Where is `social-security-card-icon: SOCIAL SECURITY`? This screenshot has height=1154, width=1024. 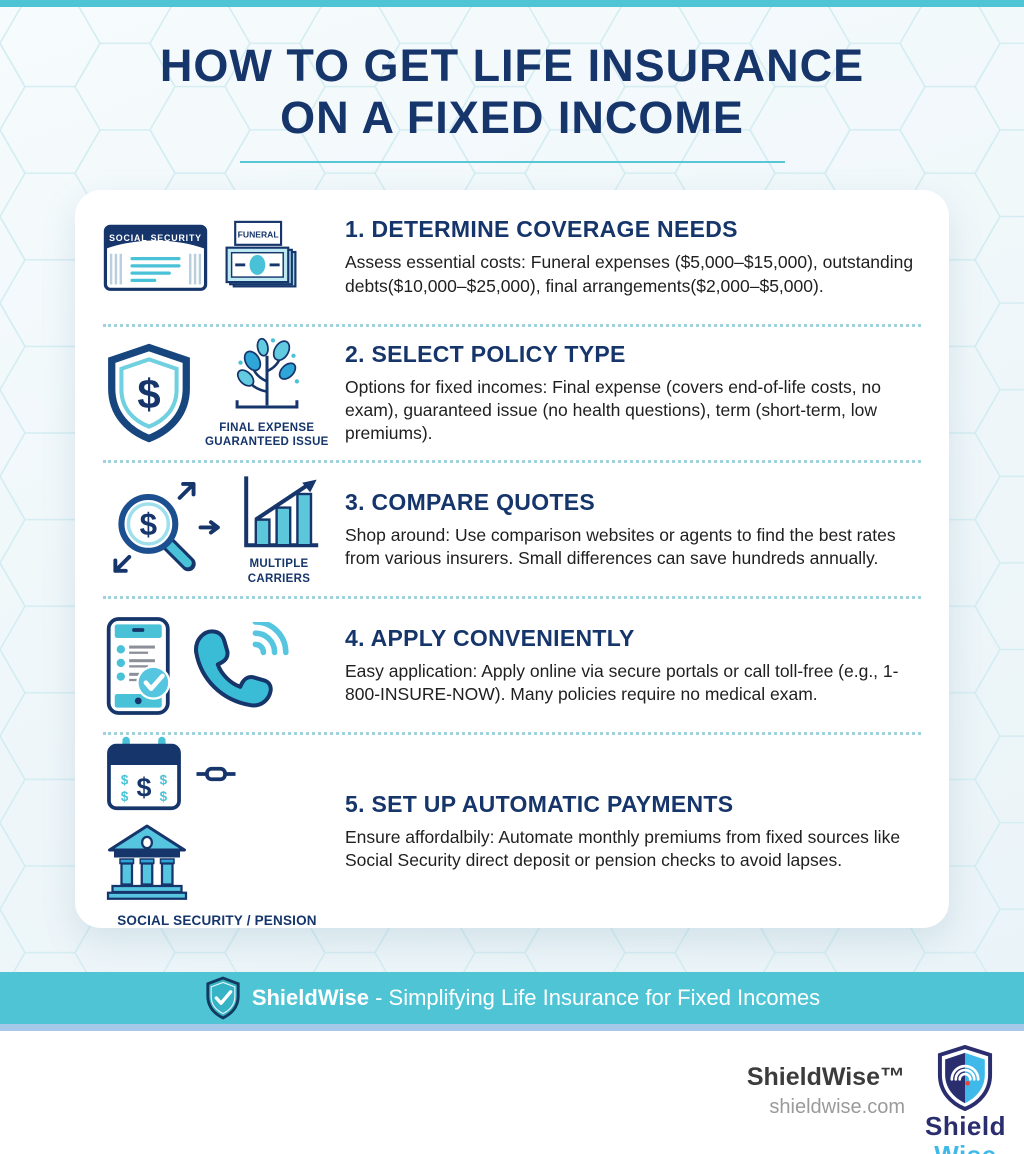
social-security-card-icon: SOCIAL SECURITY is located at coordinates (155, 257).